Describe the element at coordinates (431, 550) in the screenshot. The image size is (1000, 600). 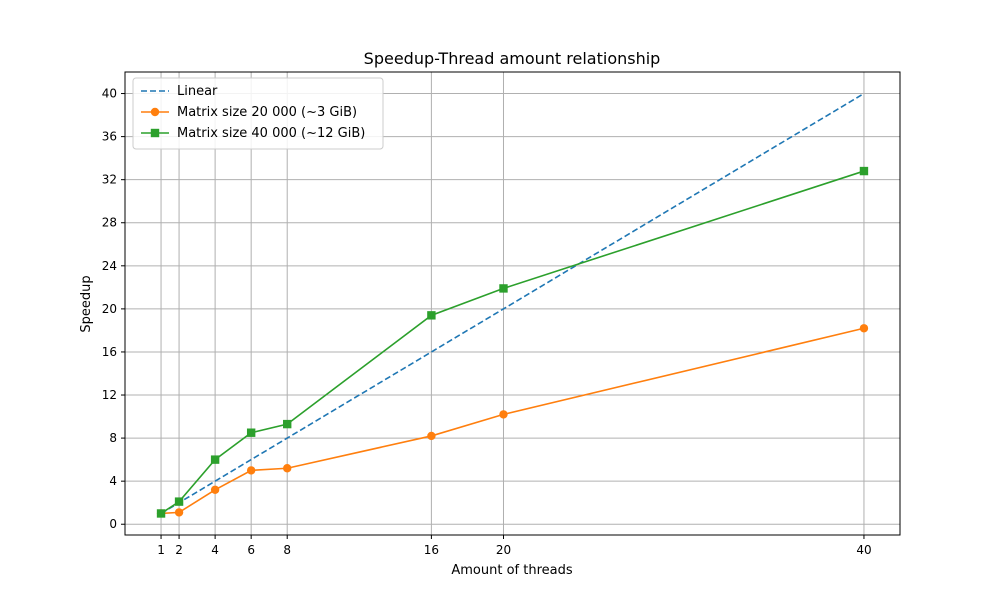
I see `x-tick-label: 16` at that location.